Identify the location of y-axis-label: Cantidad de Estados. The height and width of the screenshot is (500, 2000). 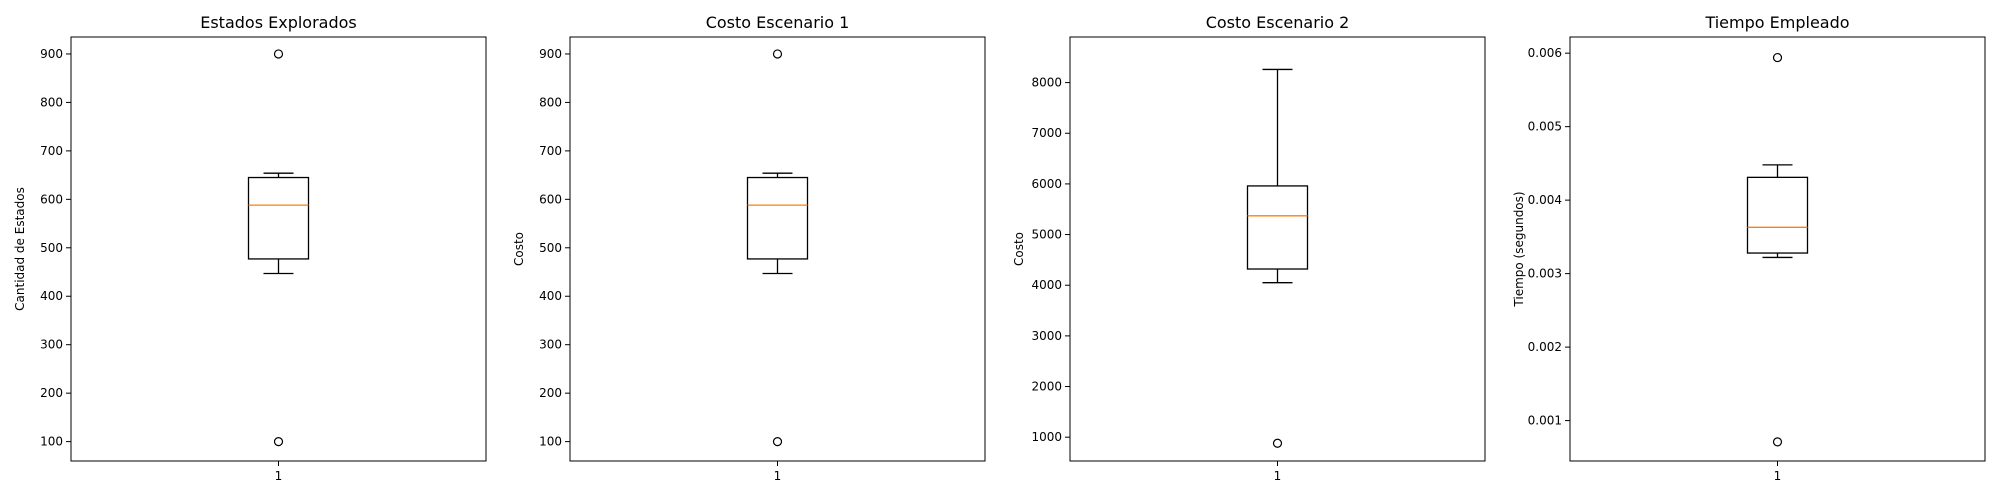
(20, 249).